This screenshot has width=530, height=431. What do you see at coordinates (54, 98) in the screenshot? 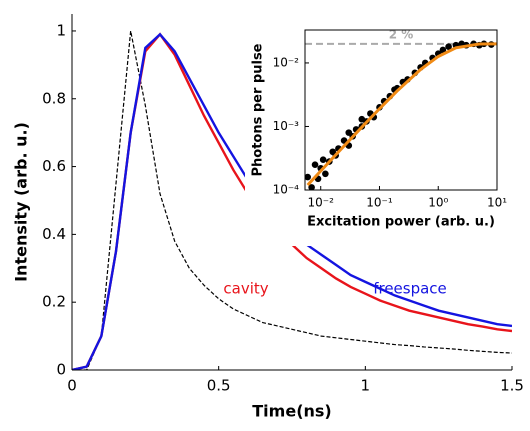
I see `y-tick-label: 0.8` at bounding box center [54, 98].